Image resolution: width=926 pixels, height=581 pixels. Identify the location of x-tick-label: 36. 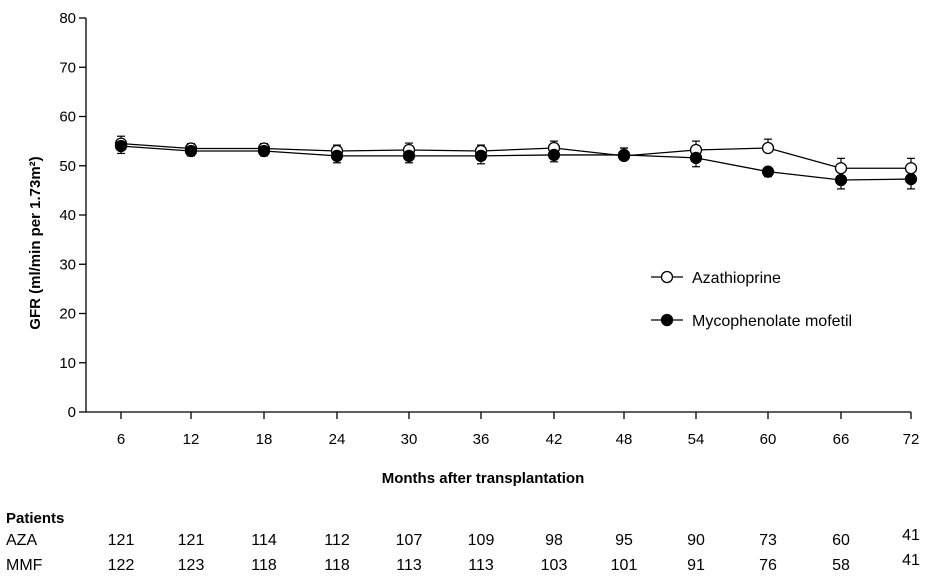
(481, 439).